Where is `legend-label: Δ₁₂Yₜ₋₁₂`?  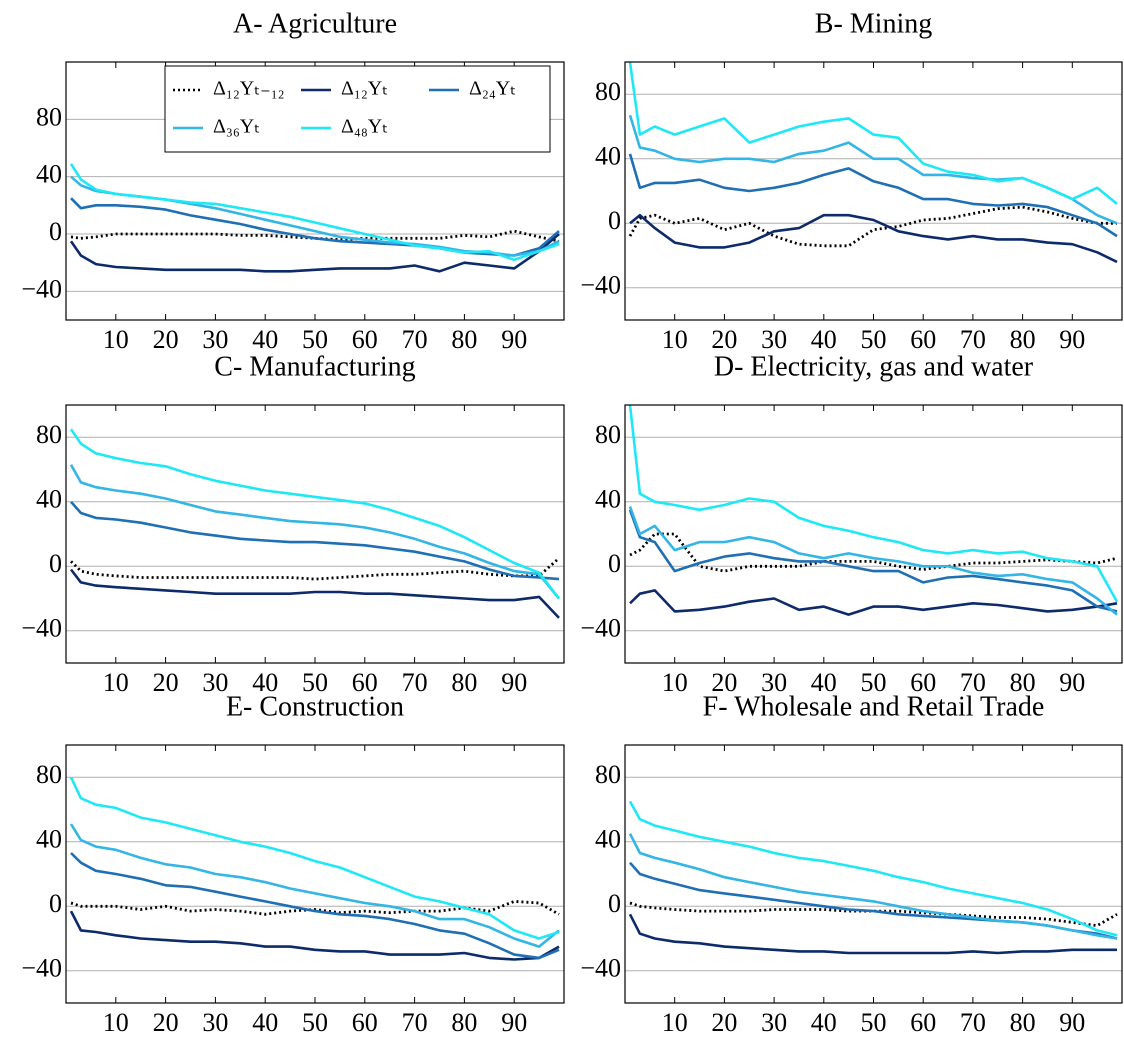 legend-label: Δ₁₂Yₜ₋₁₂ is located at coordinates (249, 89).